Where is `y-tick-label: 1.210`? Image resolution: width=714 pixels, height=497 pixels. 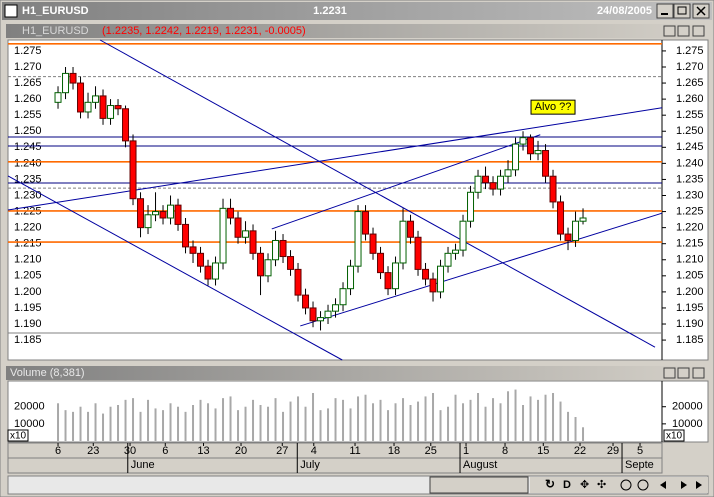 y-tick-label: 1.210 is located at coordinates (28, 260).